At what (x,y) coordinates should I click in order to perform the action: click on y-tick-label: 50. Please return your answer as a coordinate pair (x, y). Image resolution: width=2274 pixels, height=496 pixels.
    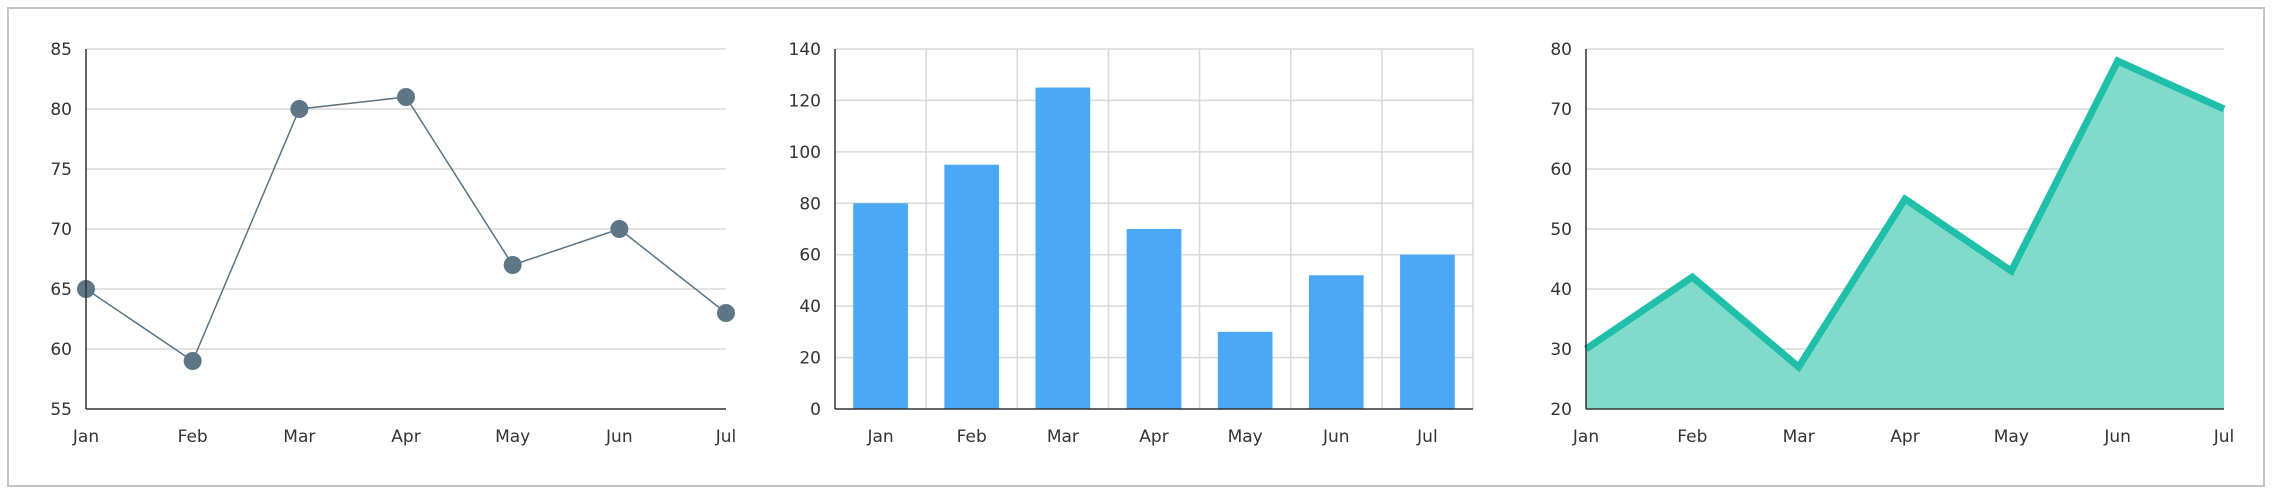
    Looking at the image, I should click on (1561, 230).